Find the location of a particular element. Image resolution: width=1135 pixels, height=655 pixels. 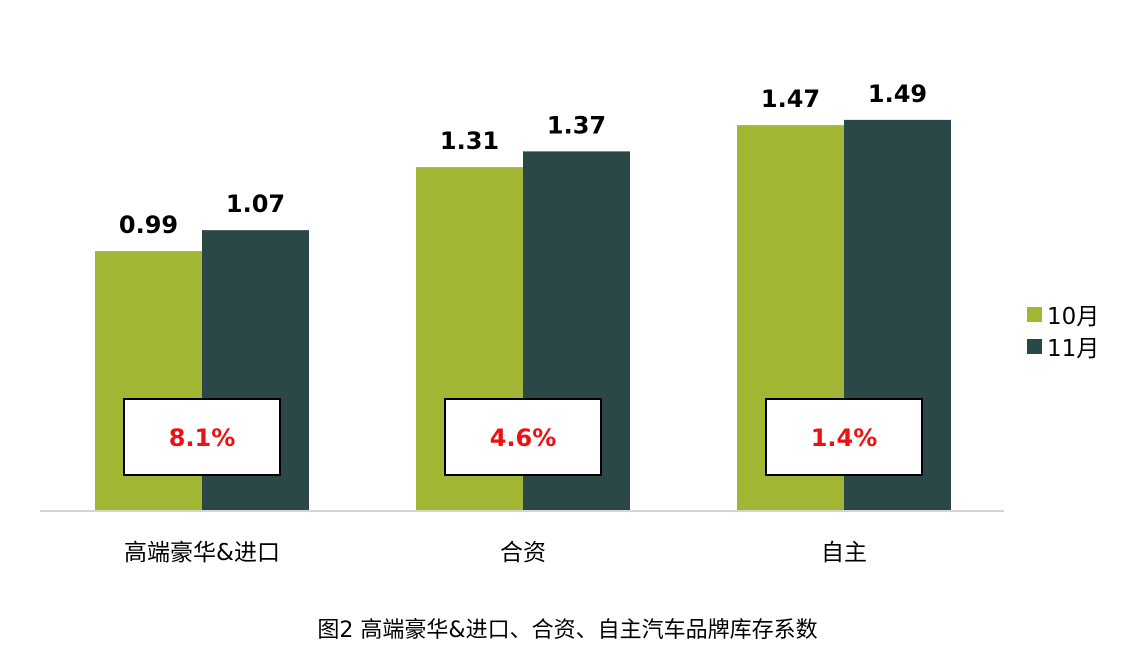

category-label-1: 合资 is located at coordinates (523, 553).